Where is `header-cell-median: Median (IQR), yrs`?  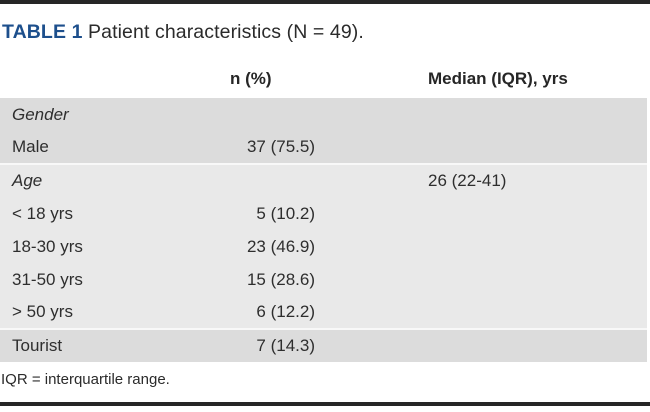
header-cell-median: Median (IQR), yrs is located at coordinates (481, 77).